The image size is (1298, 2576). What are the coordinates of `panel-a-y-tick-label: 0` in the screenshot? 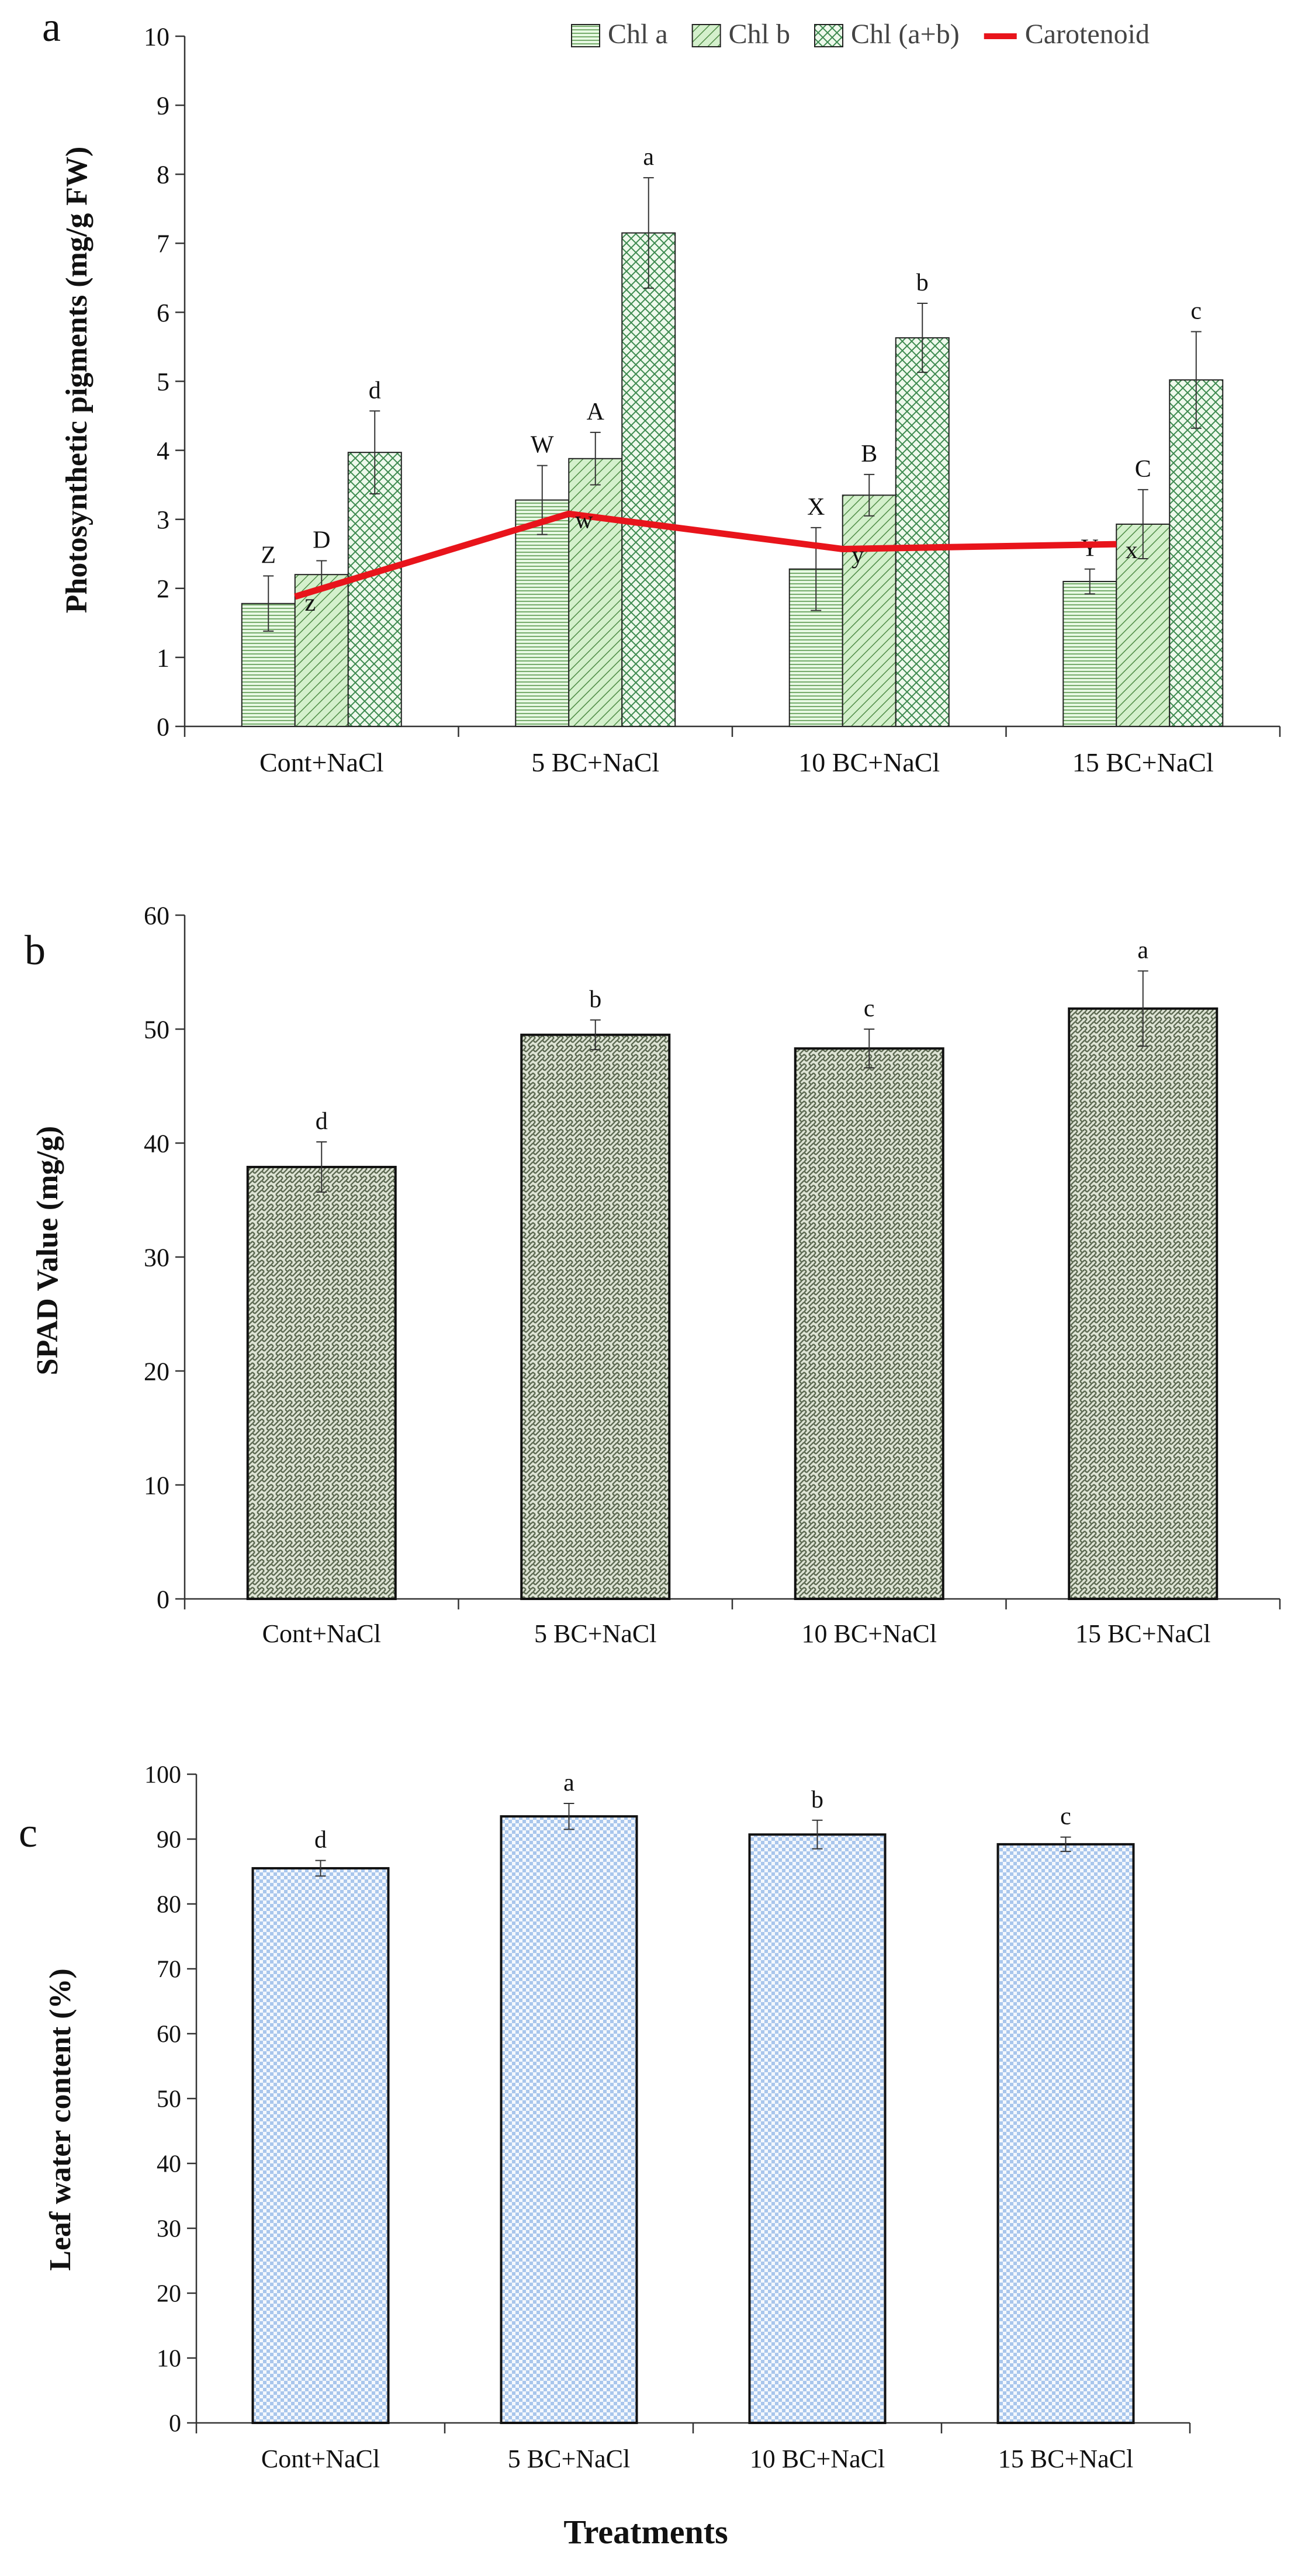 It's located at (163, 726).